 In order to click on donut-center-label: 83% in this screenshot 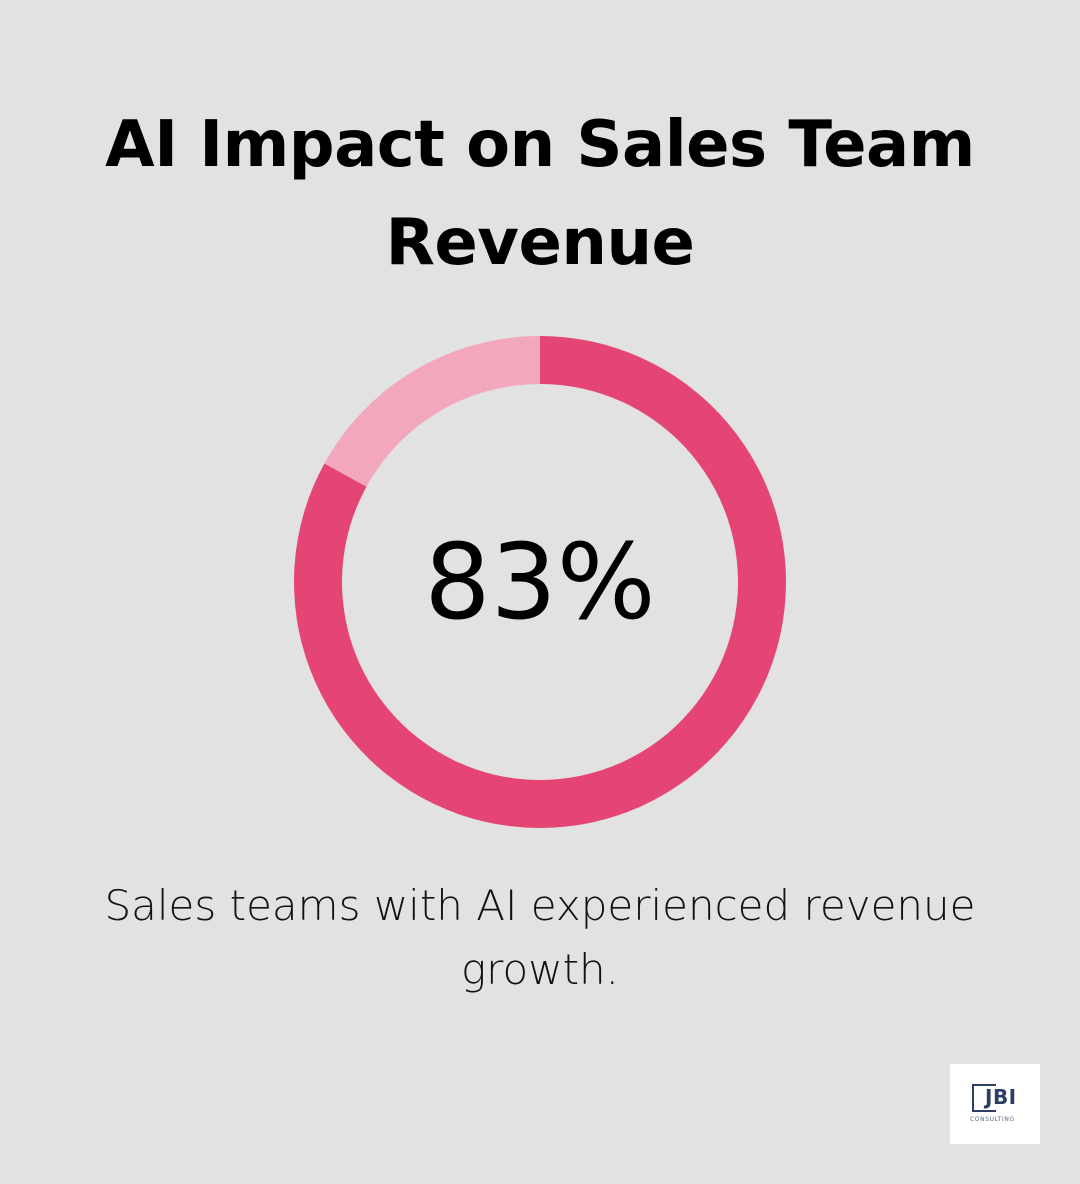, I will do `click(540, 582)`.